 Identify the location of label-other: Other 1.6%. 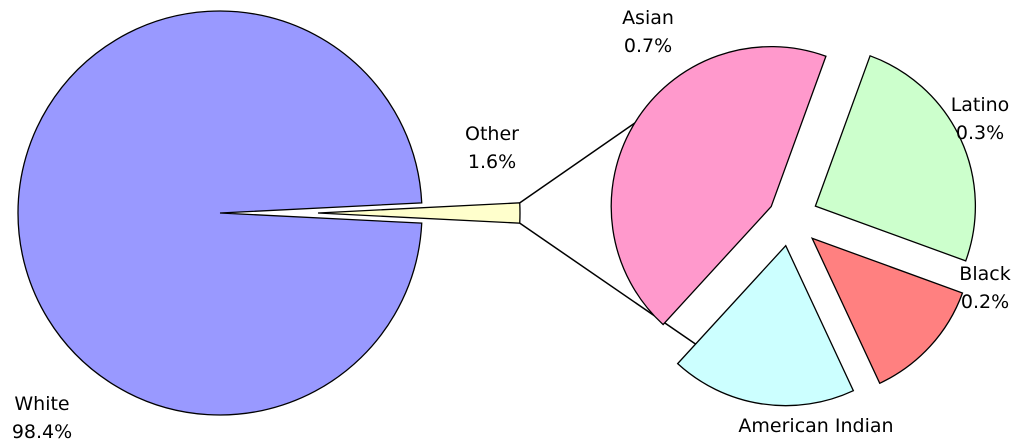
(492, 148).